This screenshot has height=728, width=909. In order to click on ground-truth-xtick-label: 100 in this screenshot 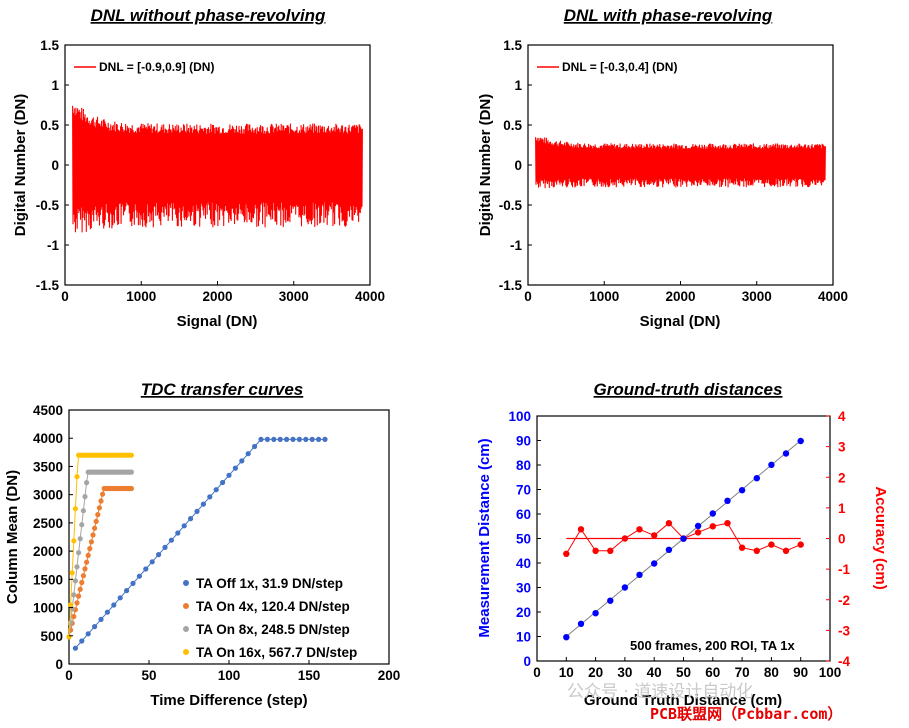, I will do `click(830, 672)`.